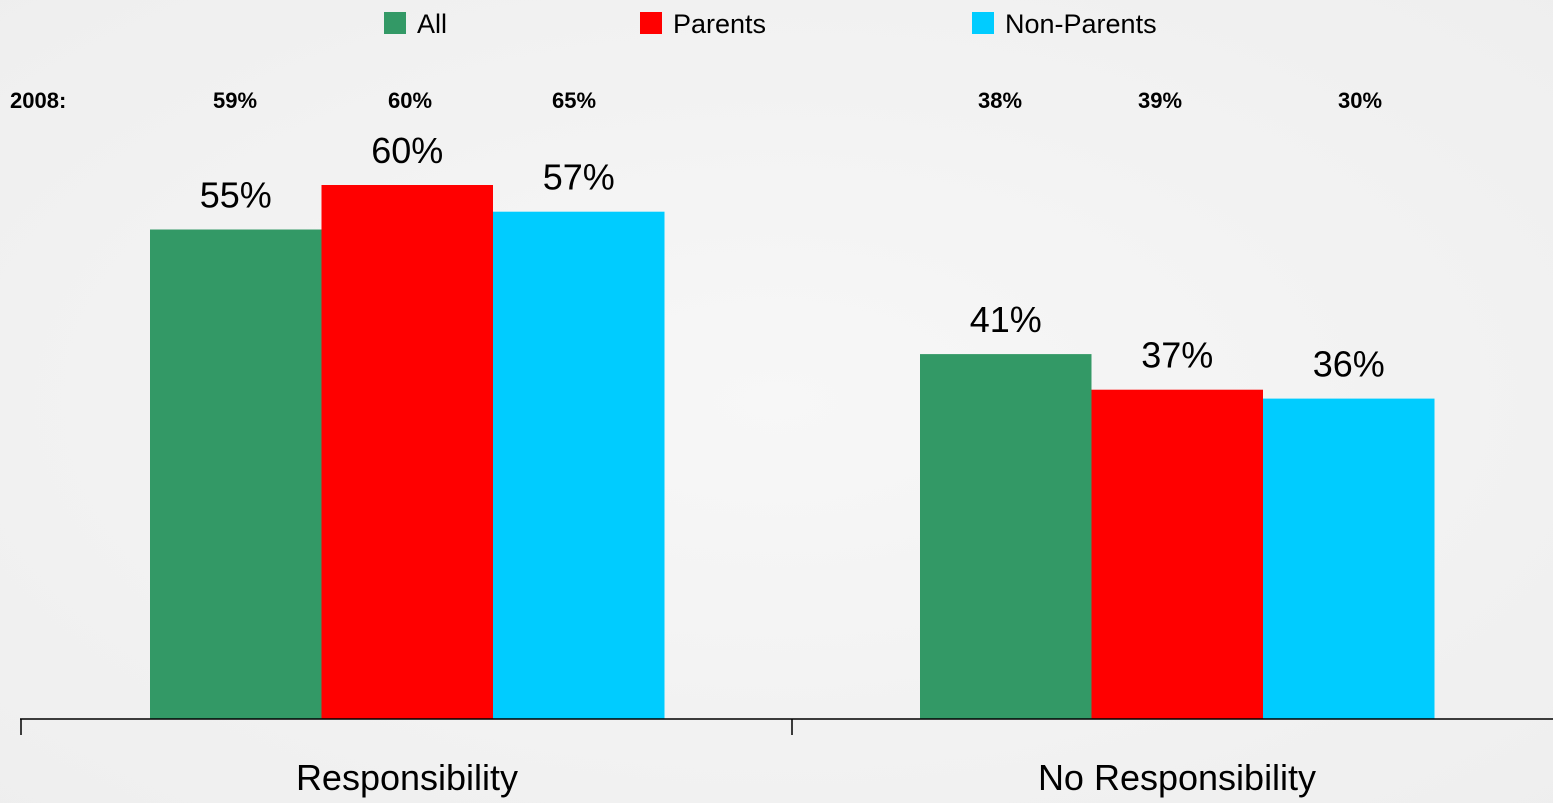 This screenshot has height=803, width=1553. What do you see at coordinates (1177, 355) in the screenshot?
I see `data-label-no-responsibility-parents: 37%` at bounding box center [1177, 355].